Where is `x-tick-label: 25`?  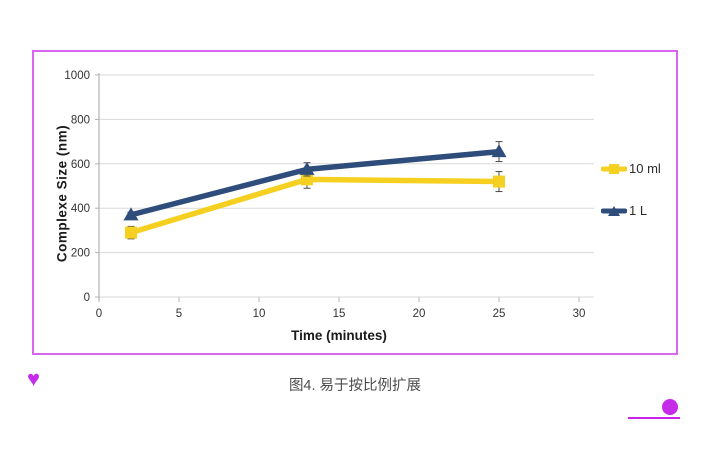 x-tick-label: 25 is located at coordinates (499, 314).